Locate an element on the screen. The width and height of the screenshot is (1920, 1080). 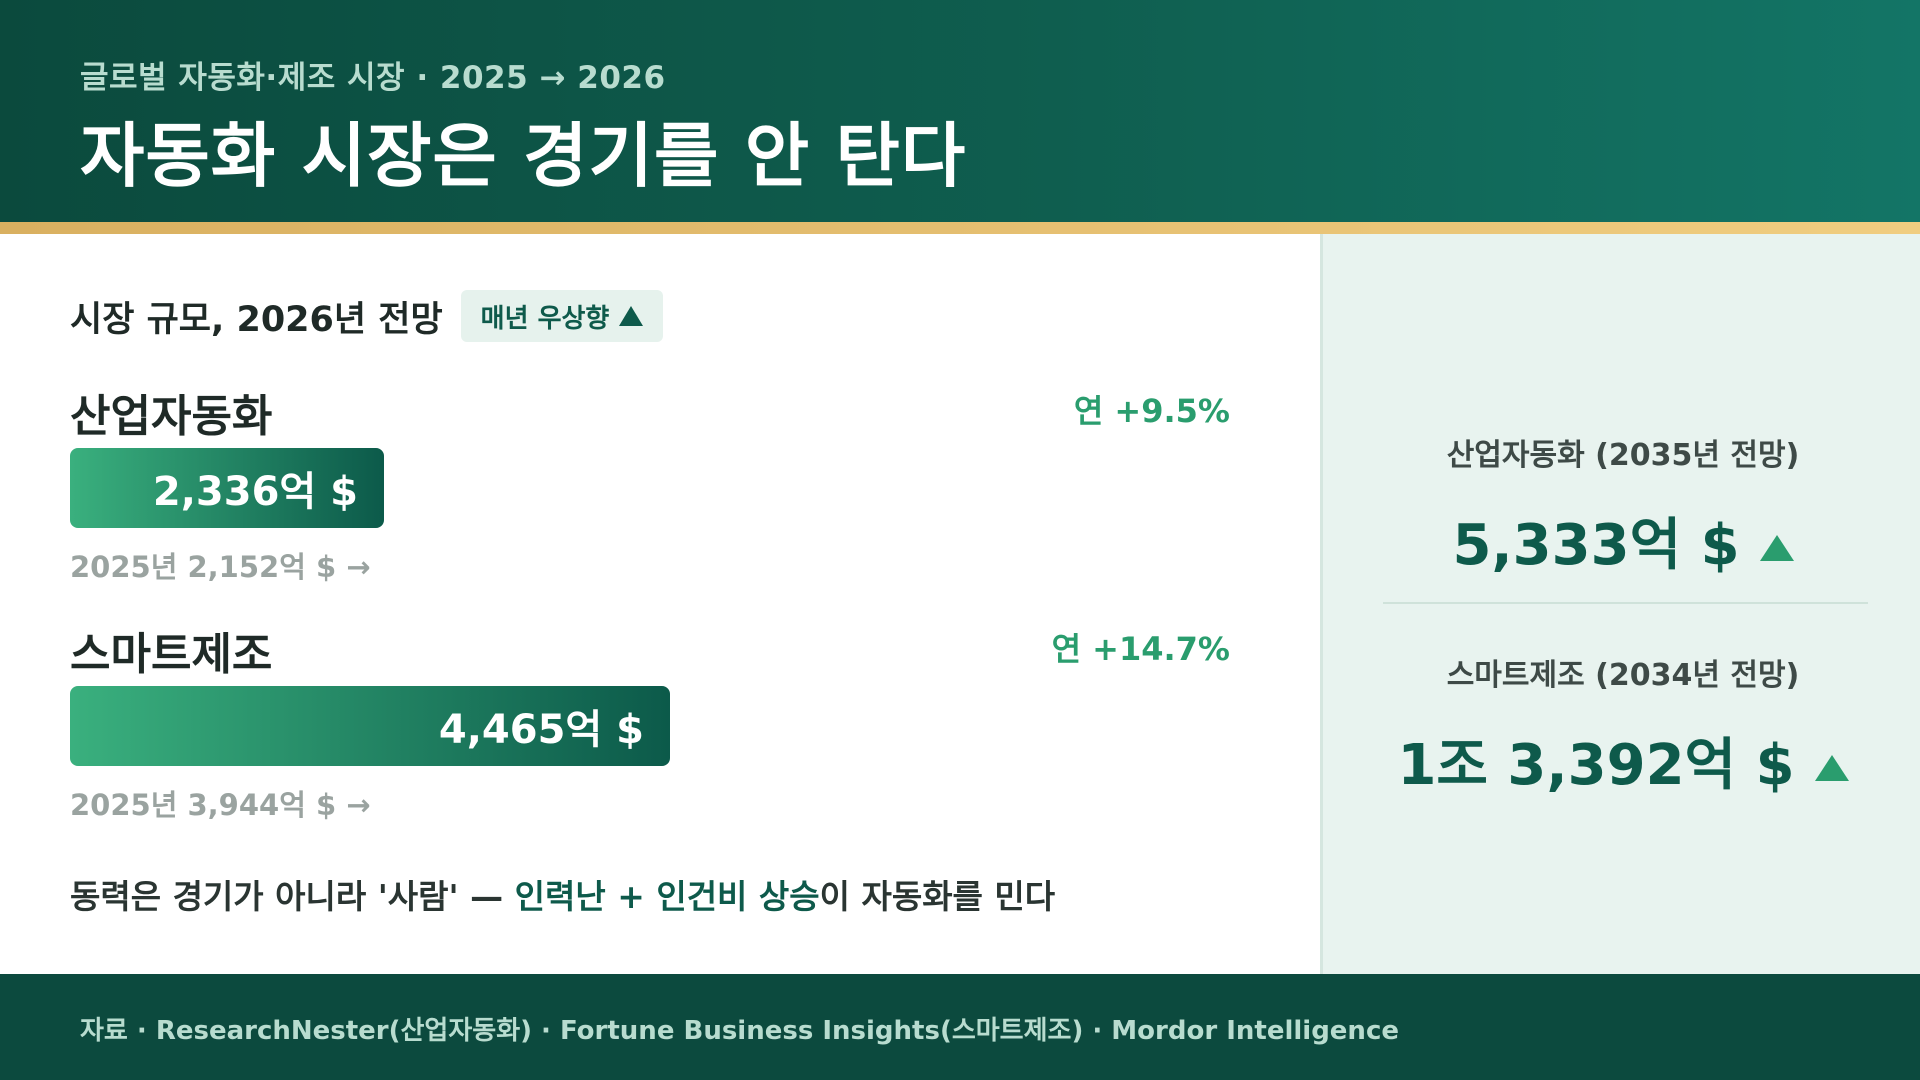
driver-note-prefix: 동력은 경기가 아니라 '사람' — is located at coordinates (292, 896).